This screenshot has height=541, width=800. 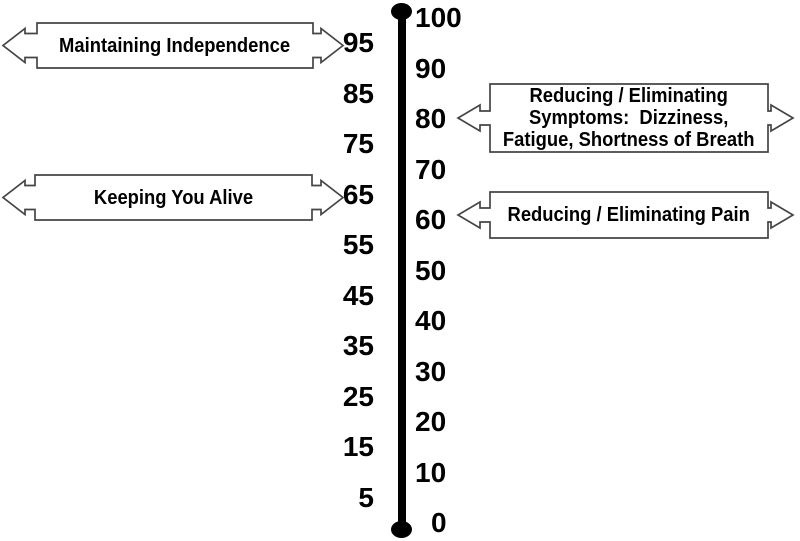 What do you see at coordinates (358, 42) in the screenshot?
I see `tick-label-95: 95` at bounding box center [358, 42].